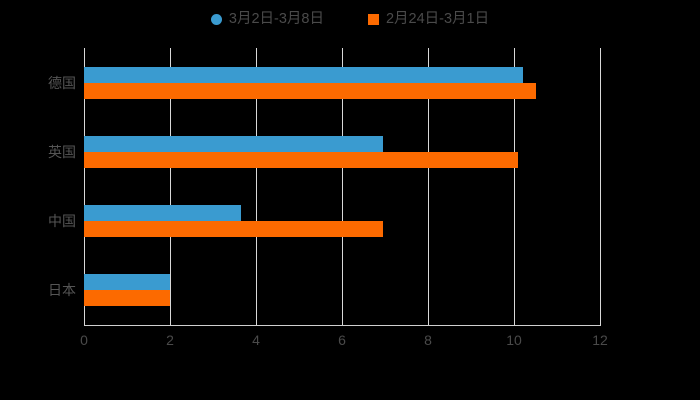  I want to click on legend-item-series-1: 3月2日-3月8日, so click(267, 19).